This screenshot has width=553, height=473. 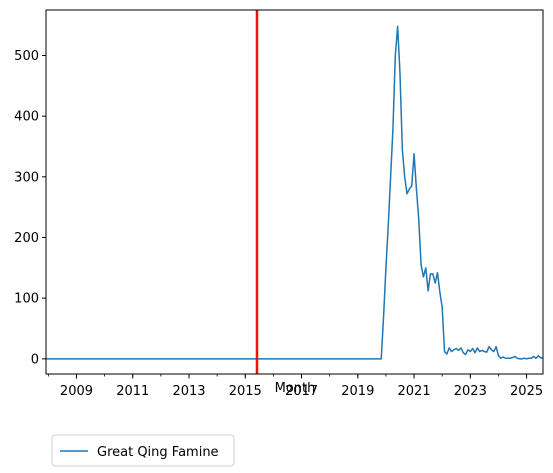 I want to click on x-tick-label: 2011, so click(x=132, y=391).